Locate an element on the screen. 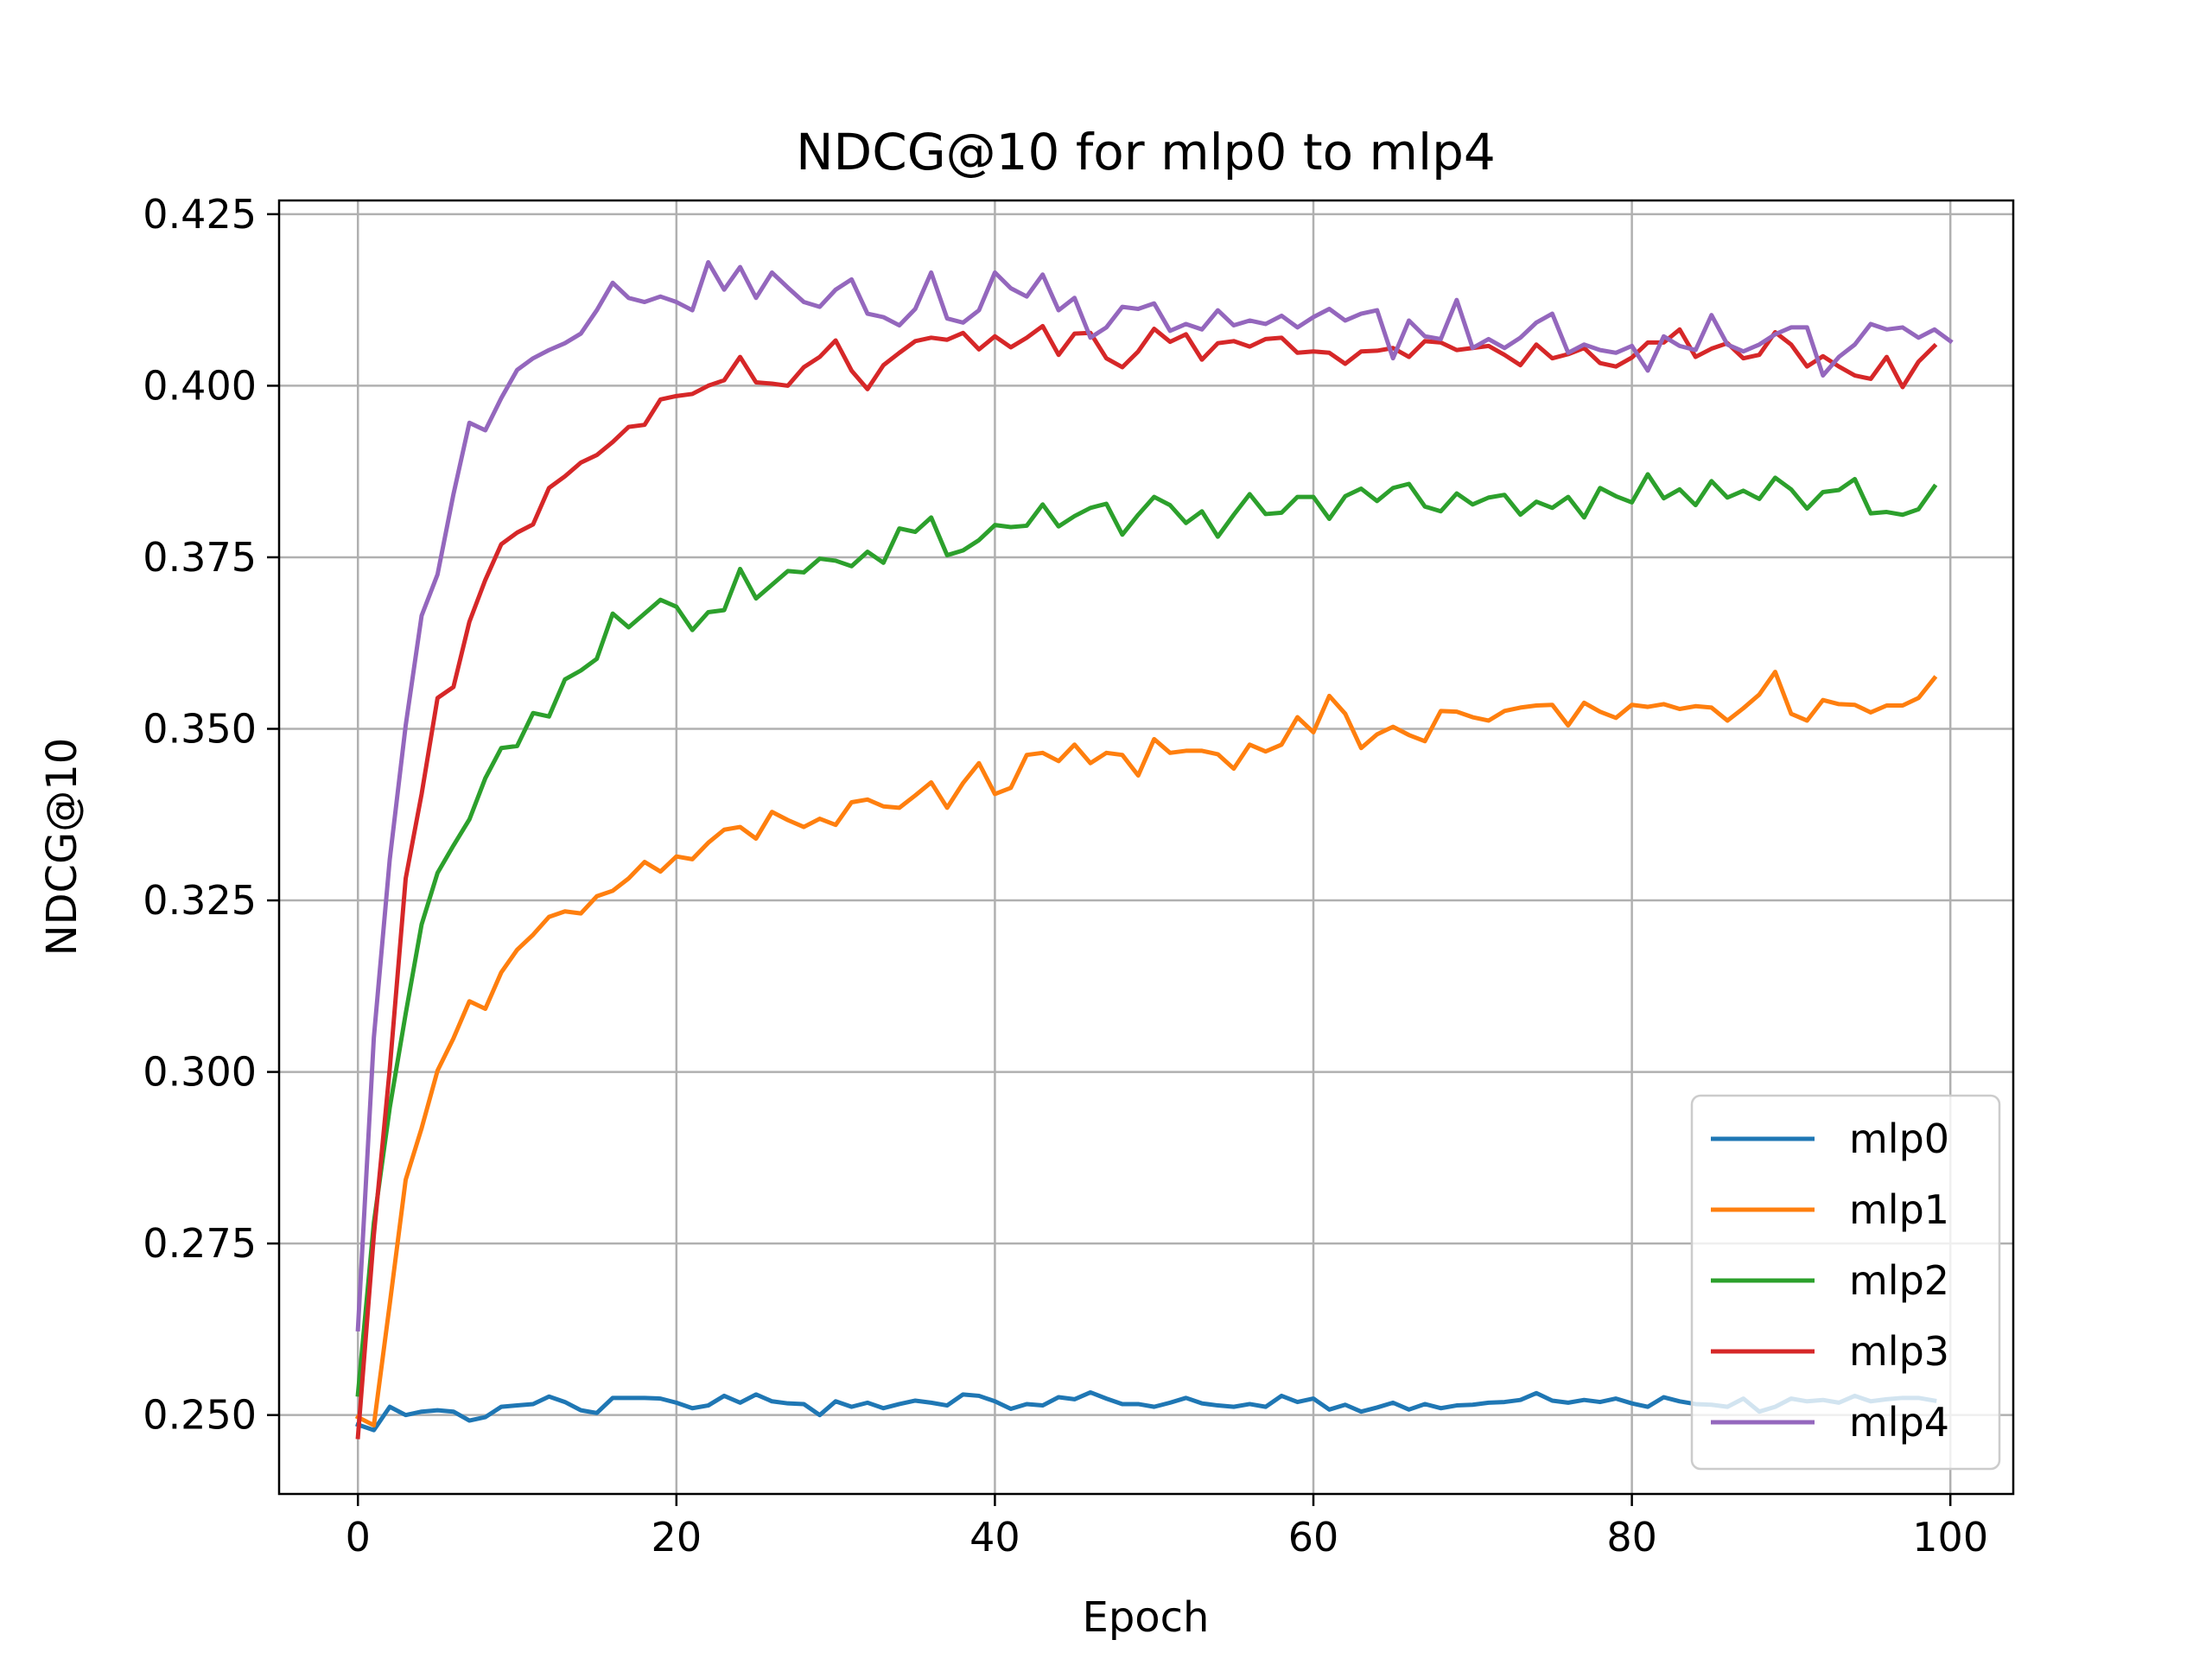 The height and width of the screenshot is (1659, 2212). legend-label-mlp2: mlp2 is located at coordinates (1899, 1280).